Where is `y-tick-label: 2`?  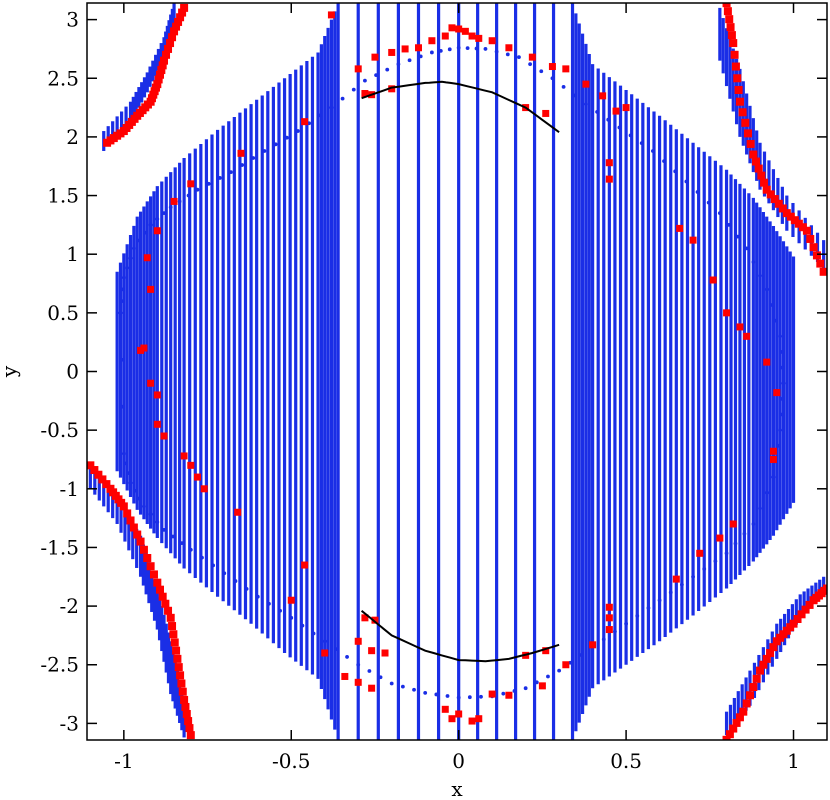
y-tick-label: 2 is located at coordinates (72, 137).